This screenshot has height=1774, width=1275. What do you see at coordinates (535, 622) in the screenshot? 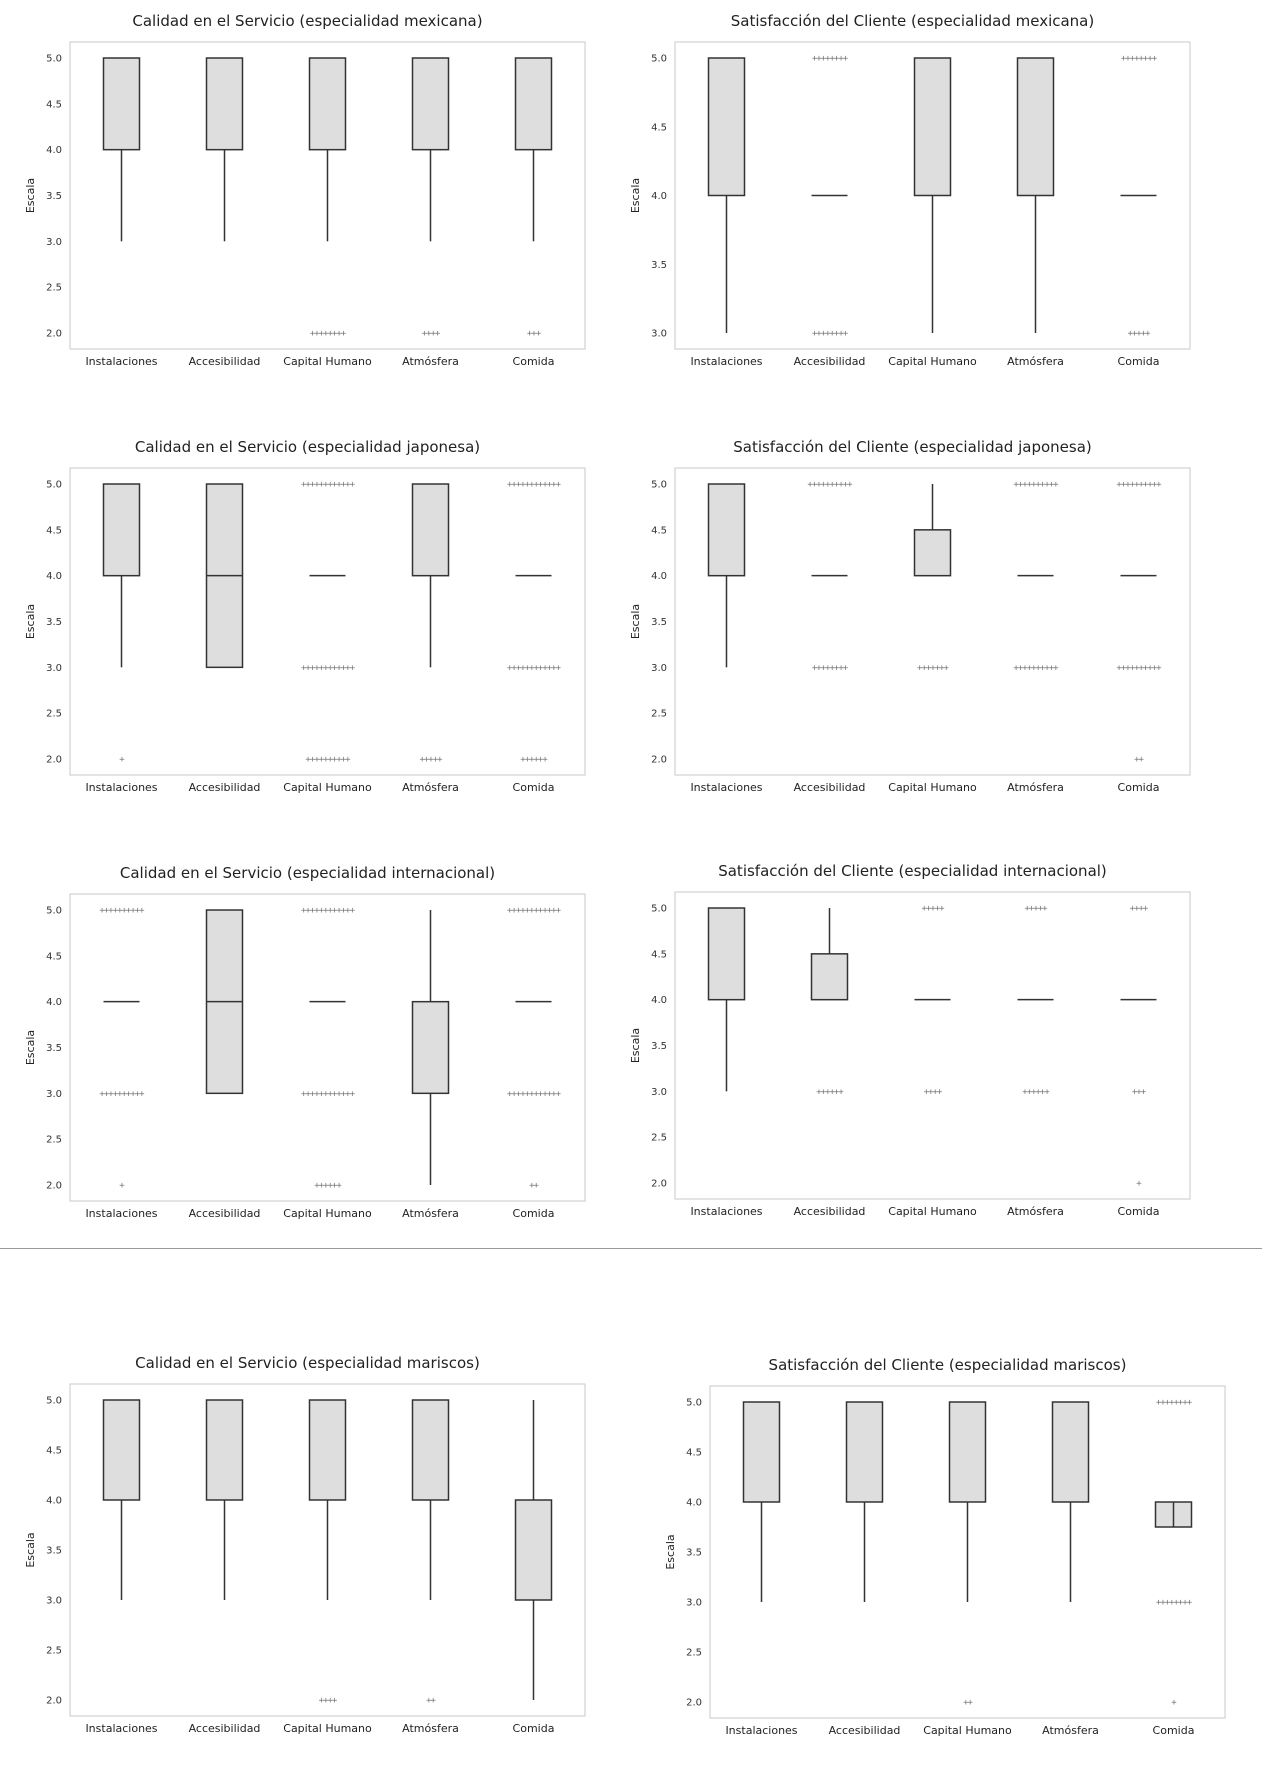
I see `box-comida: ++++++++++++++++++++++++++++++` at bounding box center [535, 622].